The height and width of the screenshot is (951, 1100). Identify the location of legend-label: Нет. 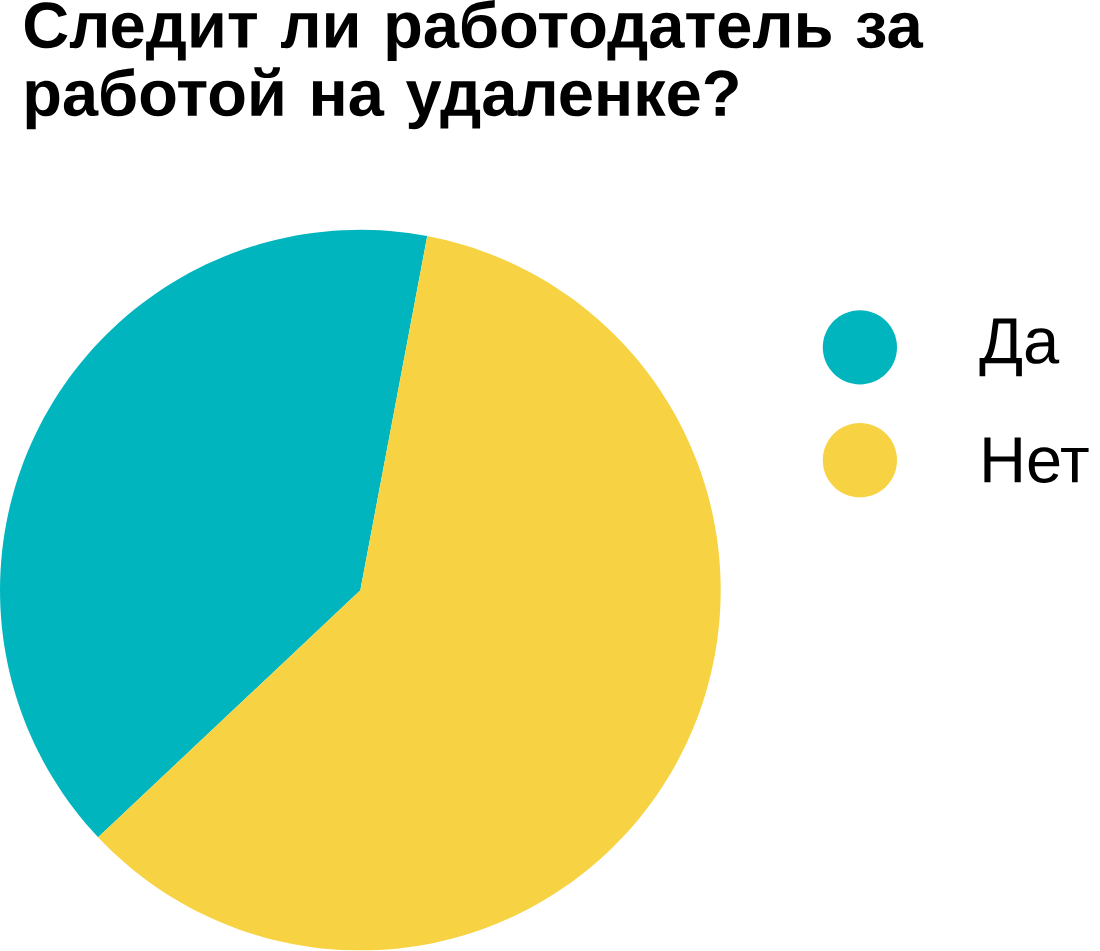
(1036, 460).